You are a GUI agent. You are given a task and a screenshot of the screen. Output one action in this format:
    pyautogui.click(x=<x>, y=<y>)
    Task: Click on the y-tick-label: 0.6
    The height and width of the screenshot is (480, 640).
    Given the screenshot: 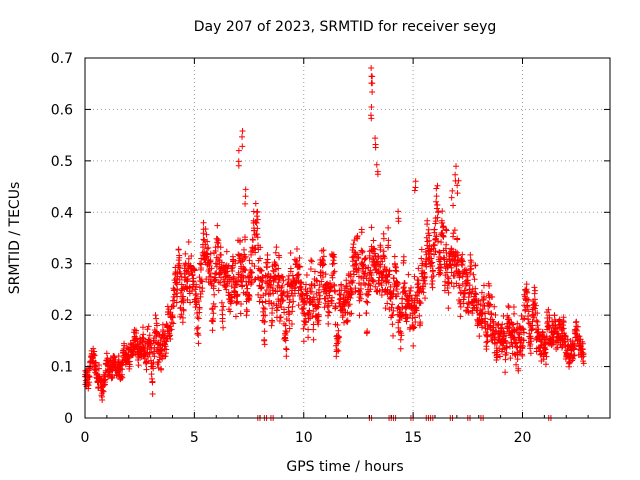 What is the action you would take?
    pyautogui.click(x=62, y=110)
    